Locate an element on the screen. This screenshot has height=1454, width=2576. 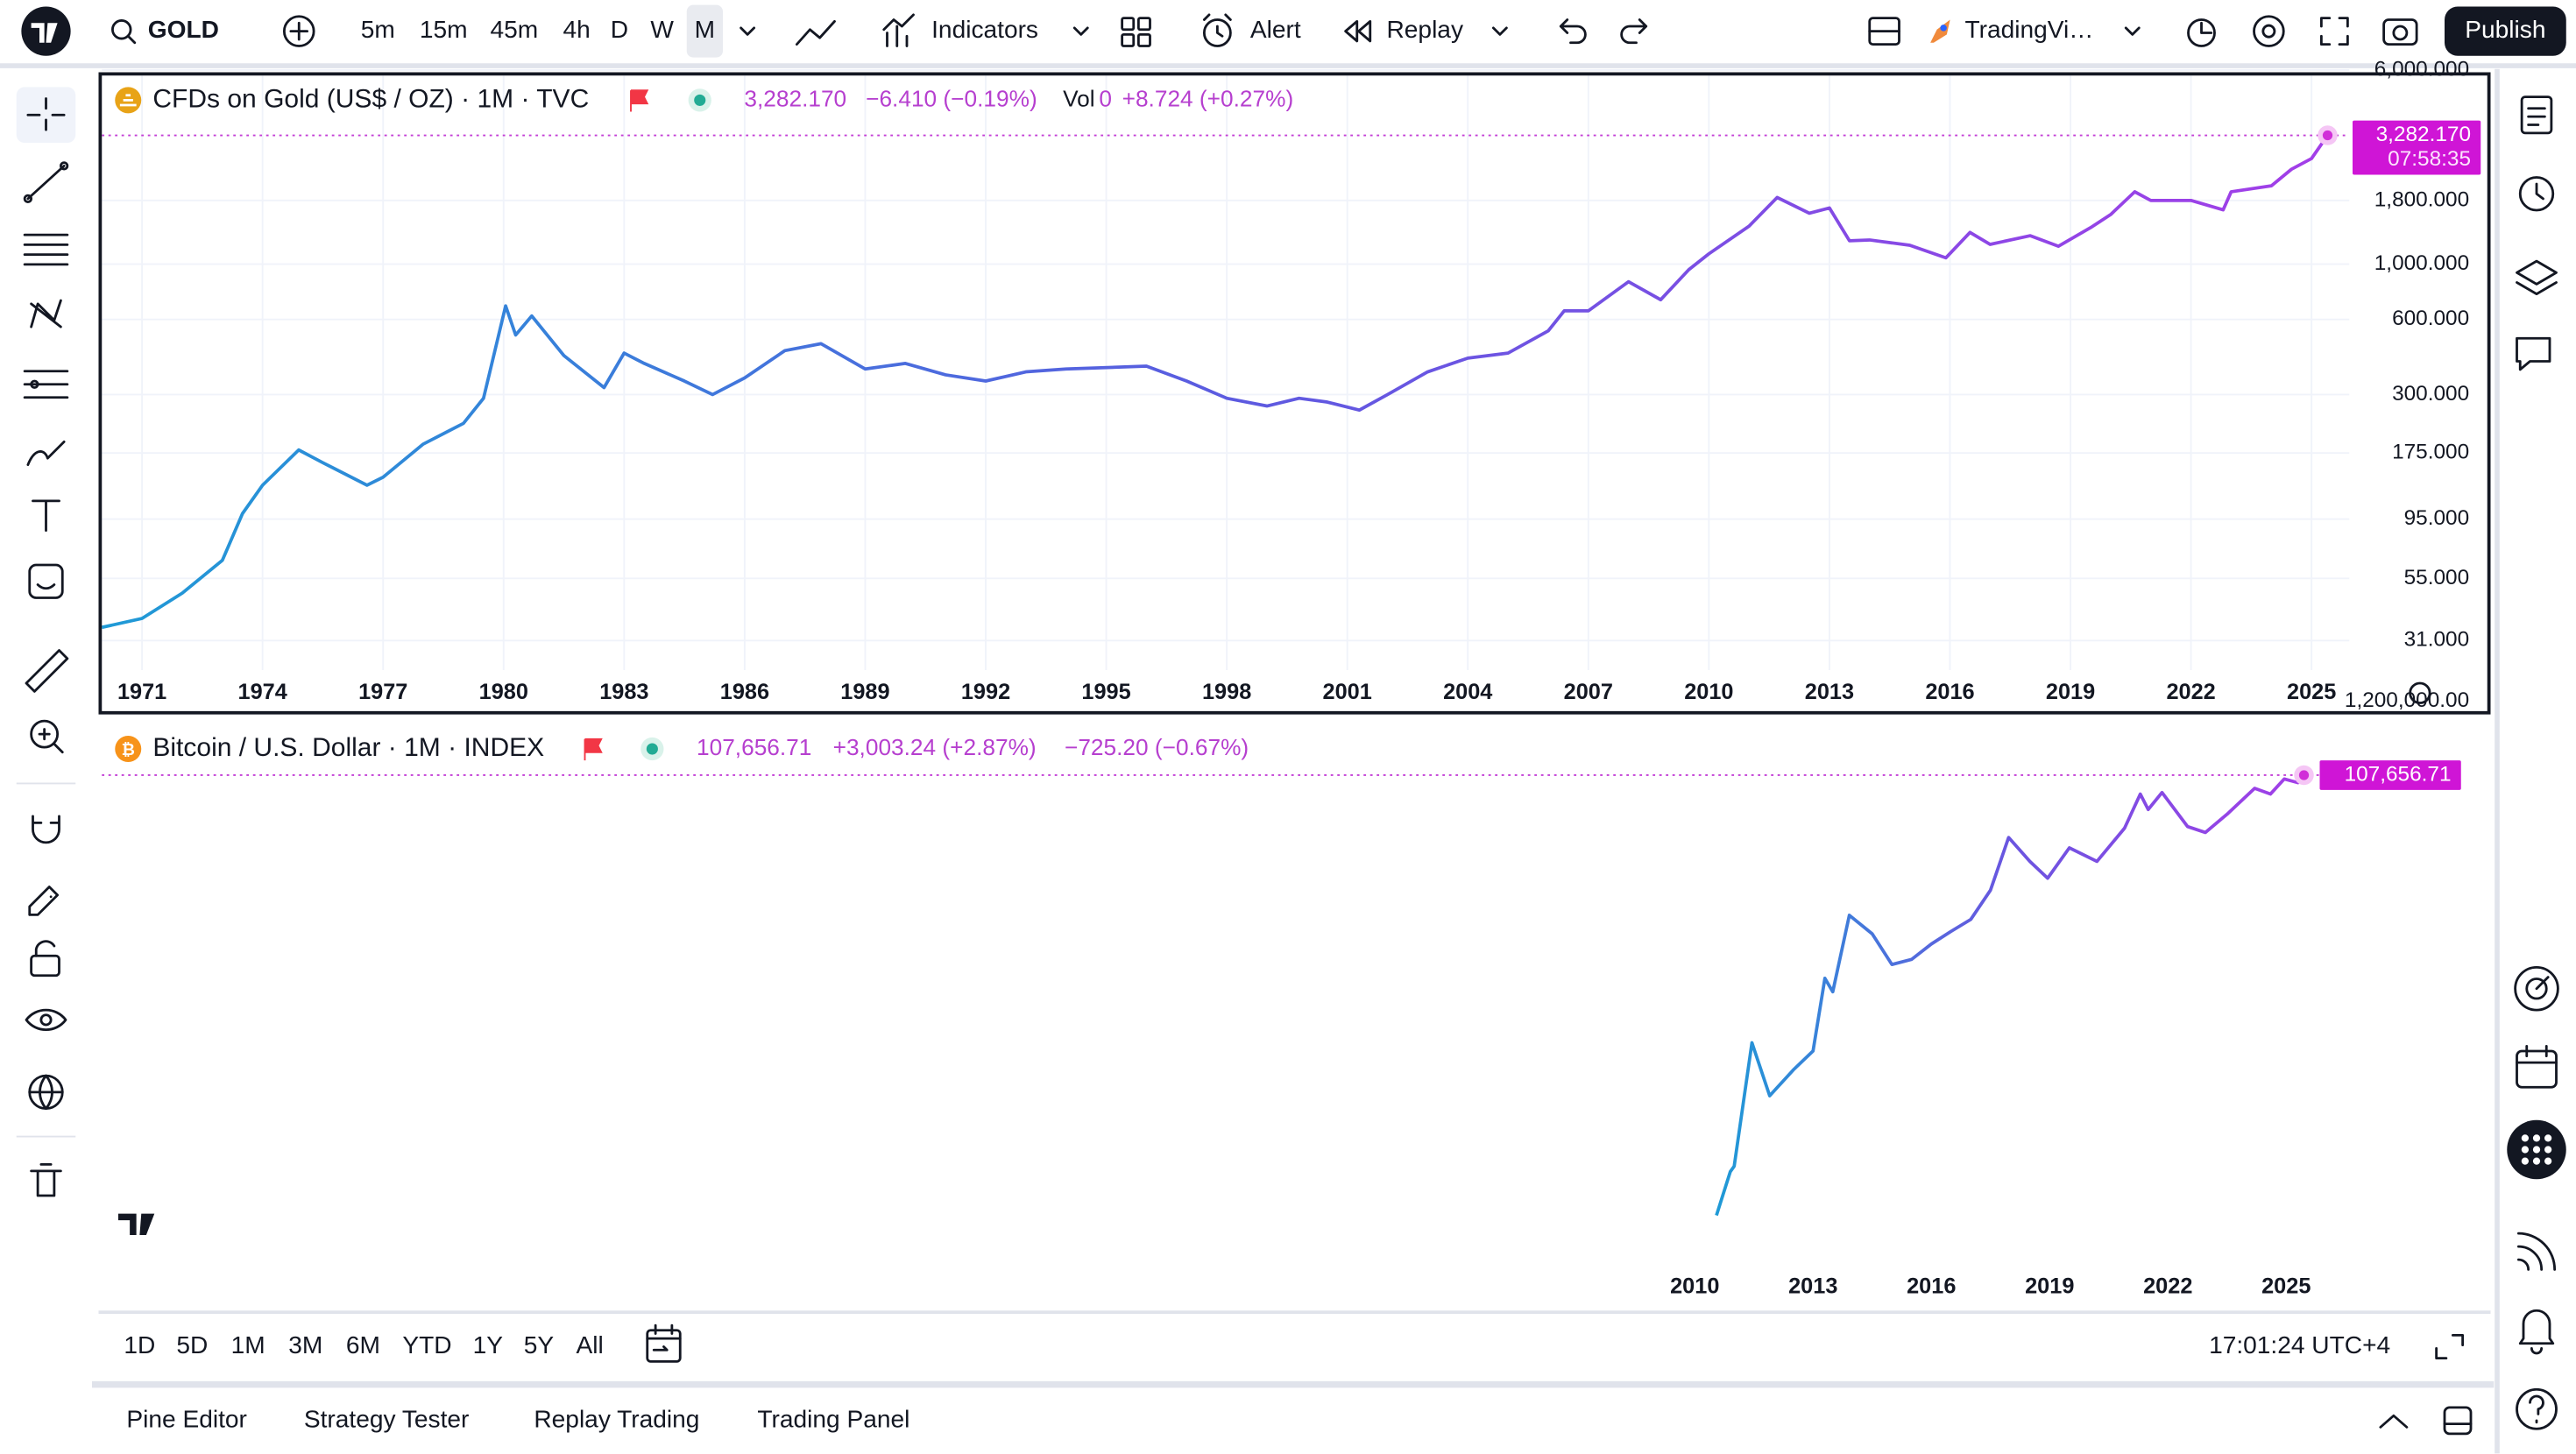
x-tick-label: 1992 is located at coordinates (985, 692).